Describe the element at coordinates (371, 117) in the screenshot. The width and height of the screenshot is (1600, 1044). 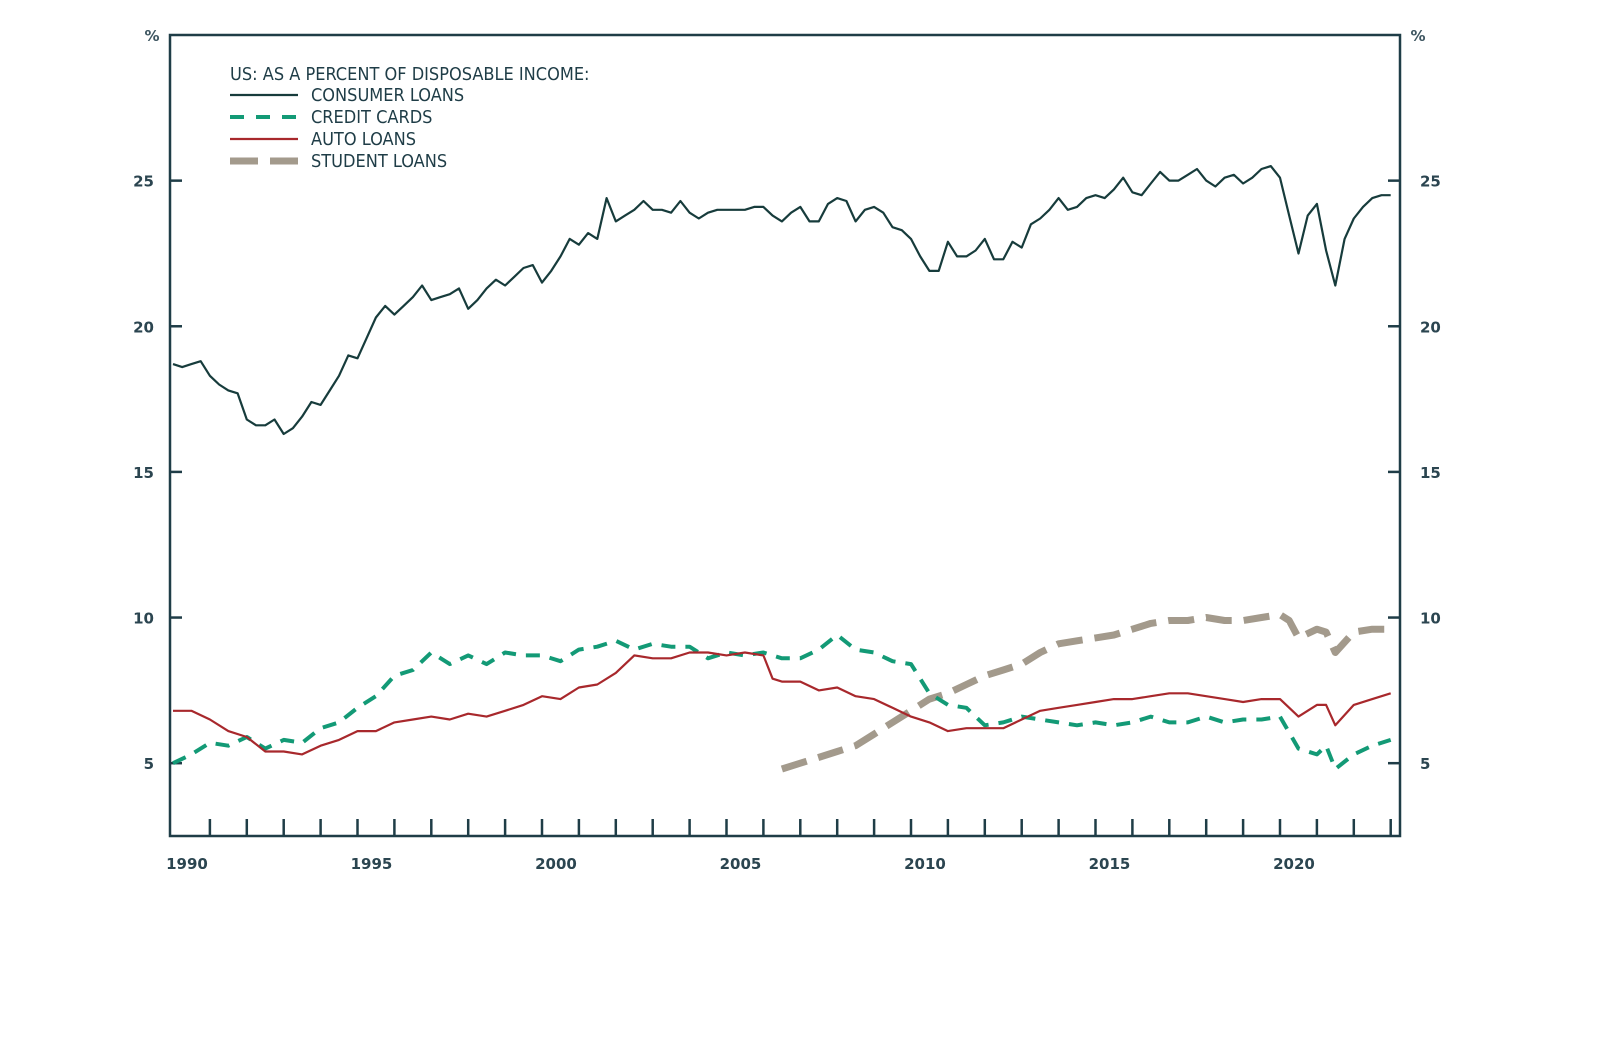
I see `legend-label-credit: CREDIT CARDS` at that location.